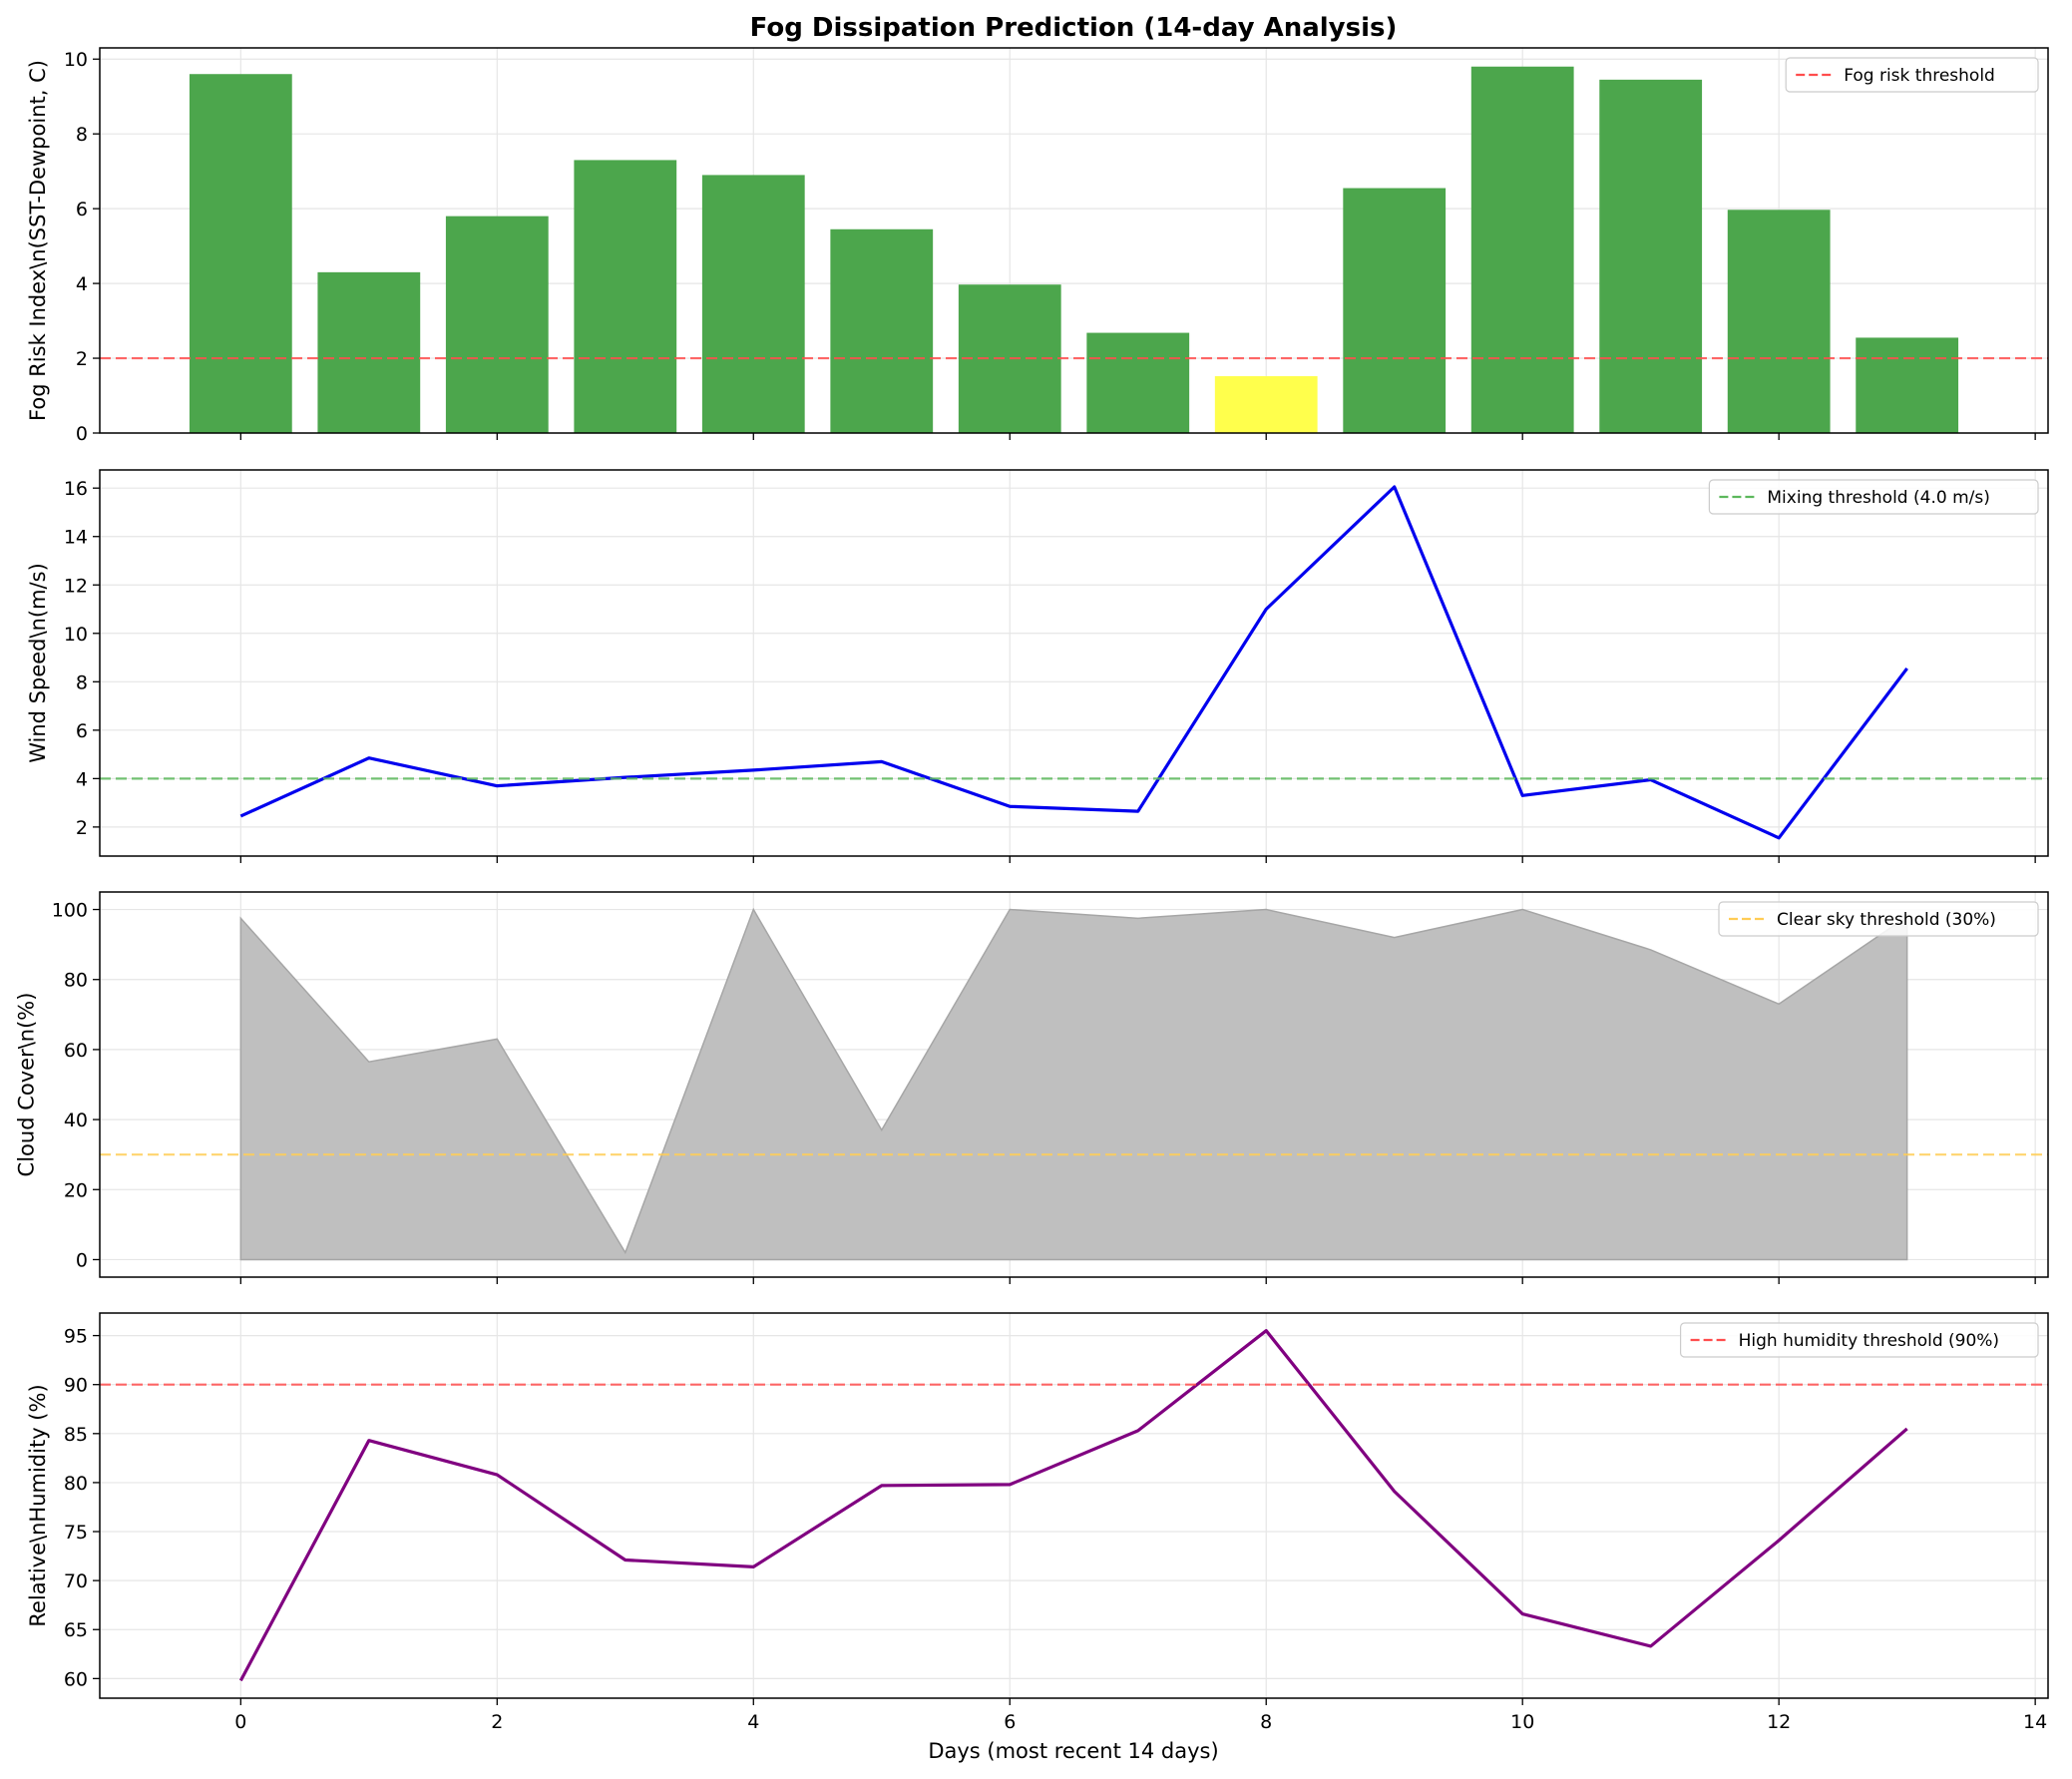 The width and height of the screenshot is (2072, 1779). Describe the element at coordinates (76, 1386) in the screenshot. I see `y-tick-label: 90` at that location.